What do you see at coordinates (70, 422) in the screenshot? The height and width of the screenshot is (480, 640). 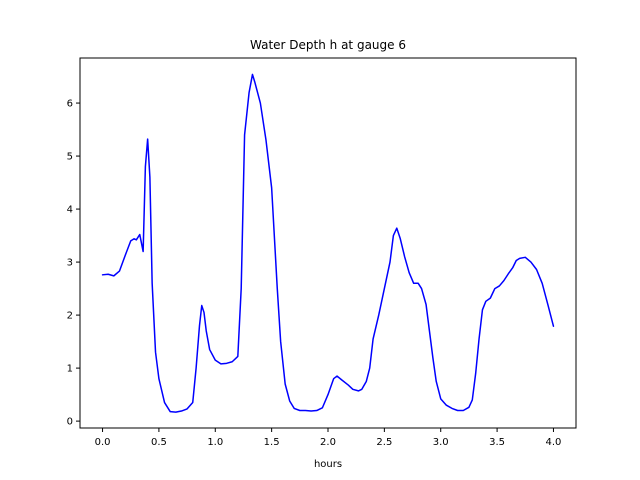 I see `y-tick-label: 0` at bounding box center [70, 422].